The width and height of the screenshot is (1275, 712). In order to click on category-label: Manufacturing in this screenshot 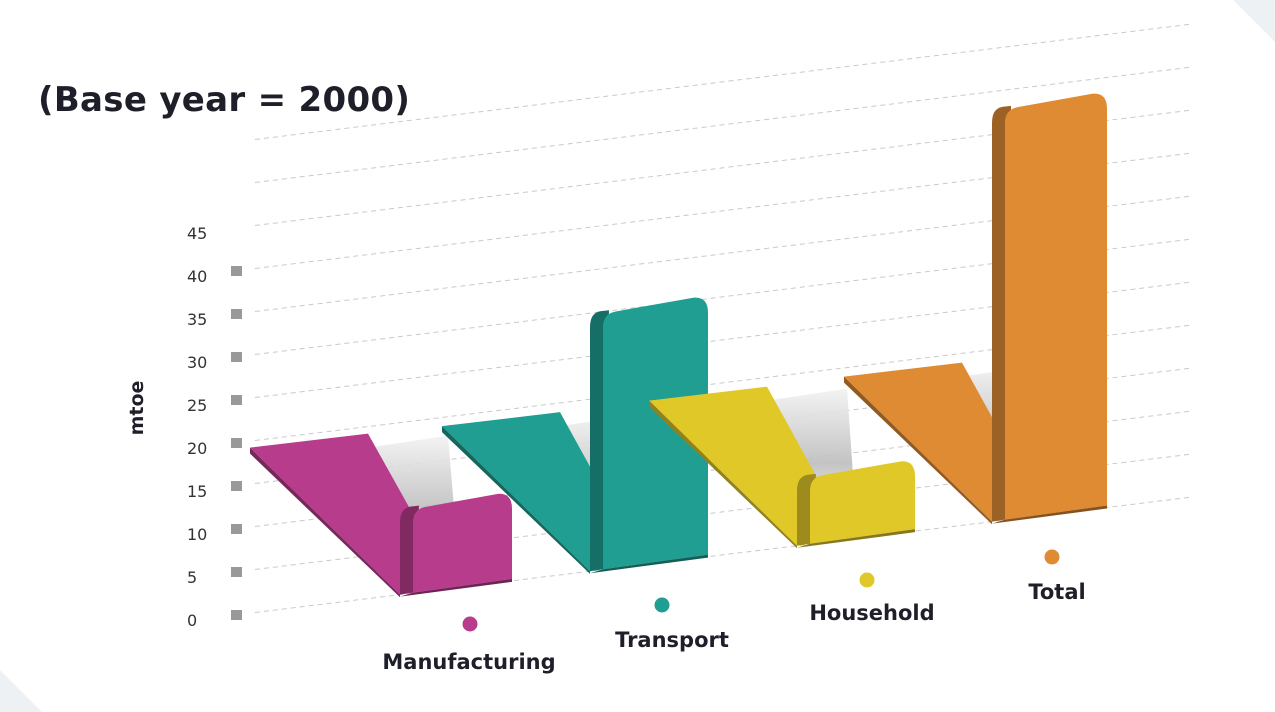, I will do `click(468, 662)`.